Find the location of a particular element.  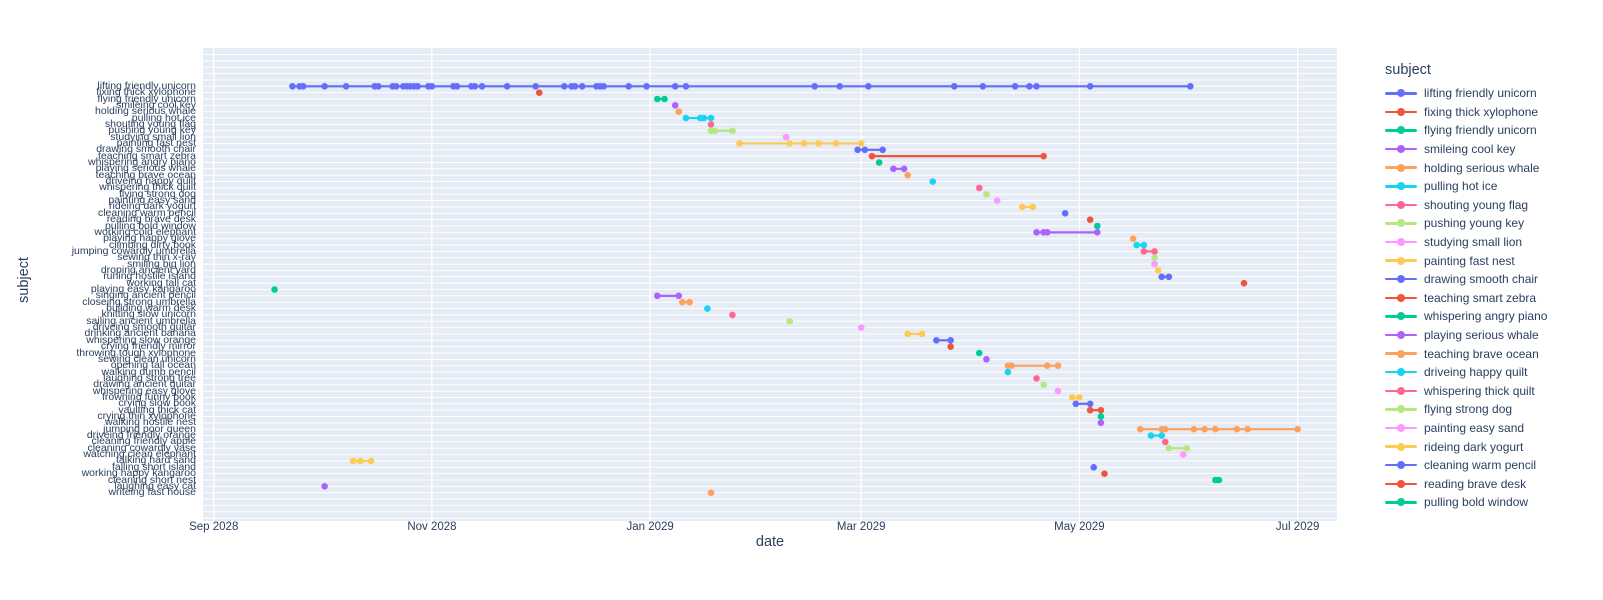

legend-item: painting easy sand is located at coordinates (1492, 428).